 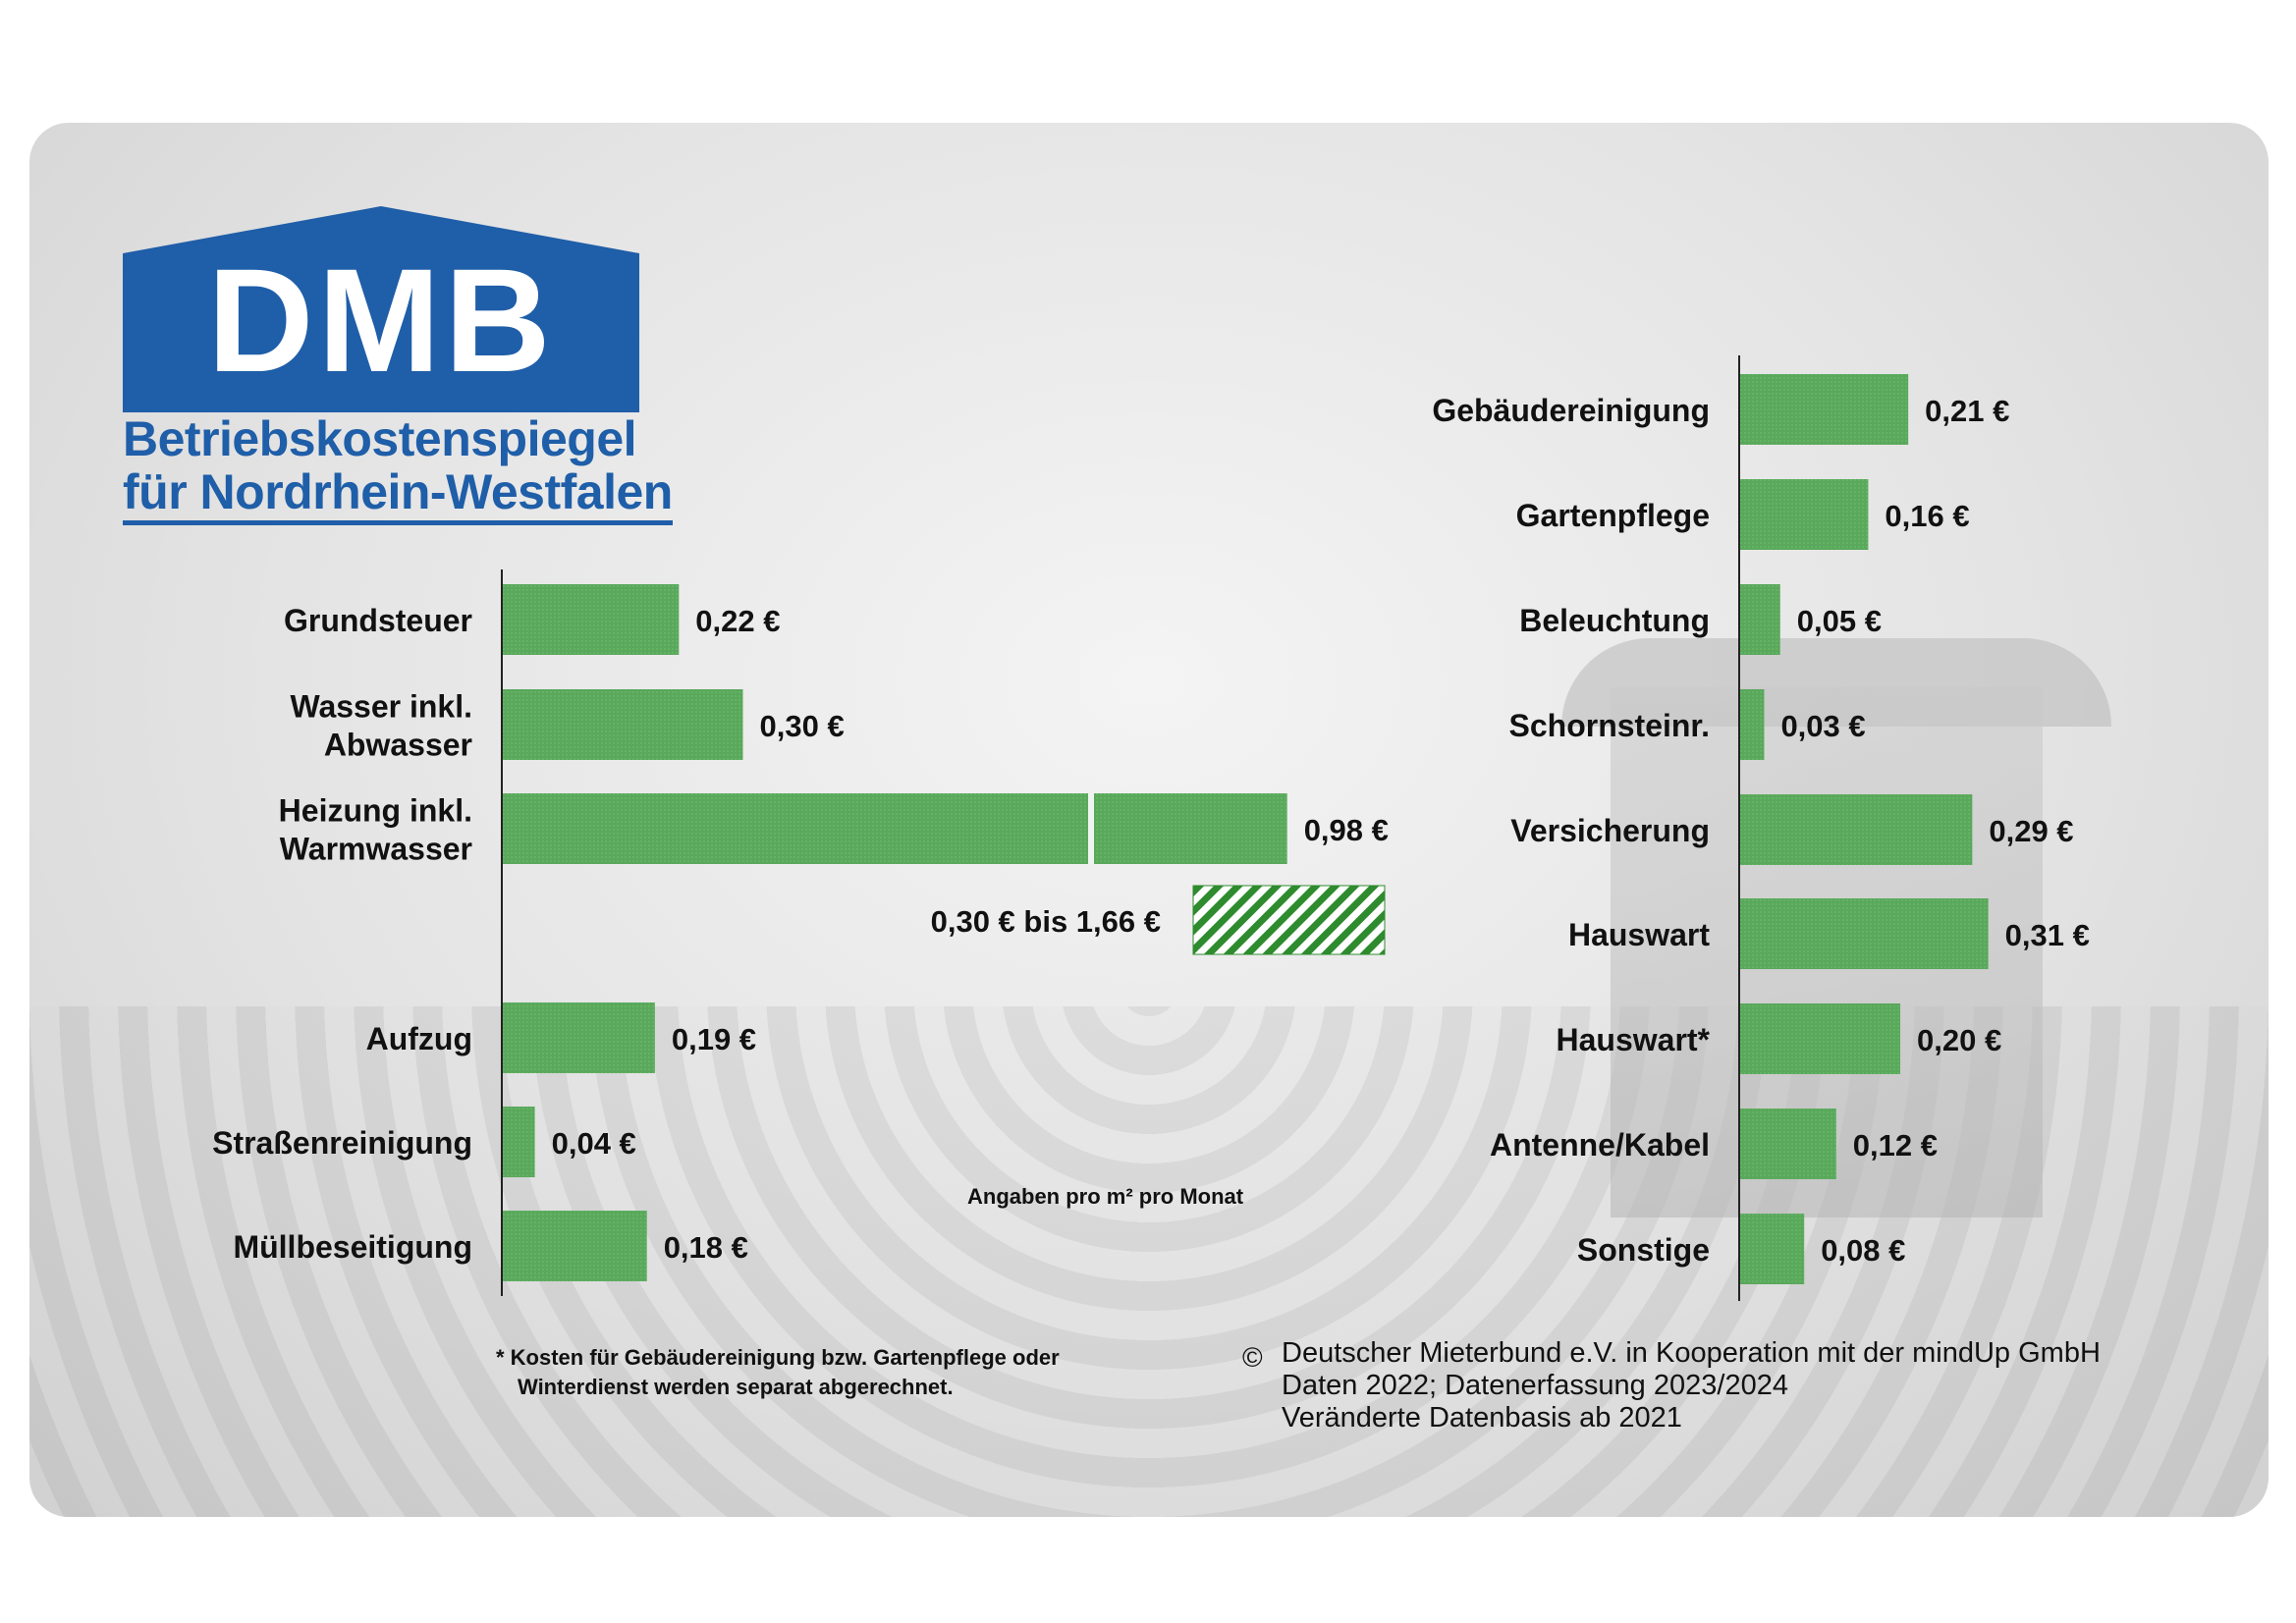 What do you see at coordinates (802, 726) in the screenshot?
I see `value-label: 0,30 €` at bounding box center [802, 726].